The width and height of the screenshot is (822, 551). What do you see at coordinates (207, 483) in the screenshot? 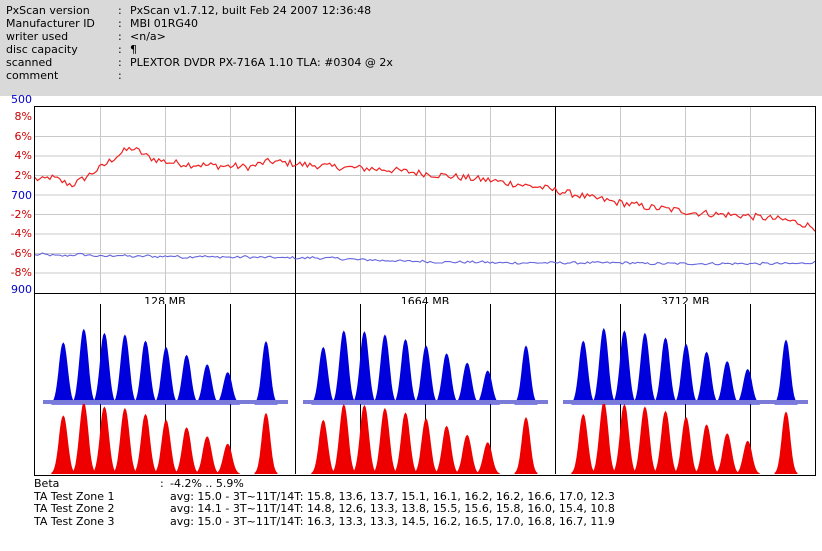
I see `summary-value: -4.2% .. 5.9%` at bounding box center [207, 483].